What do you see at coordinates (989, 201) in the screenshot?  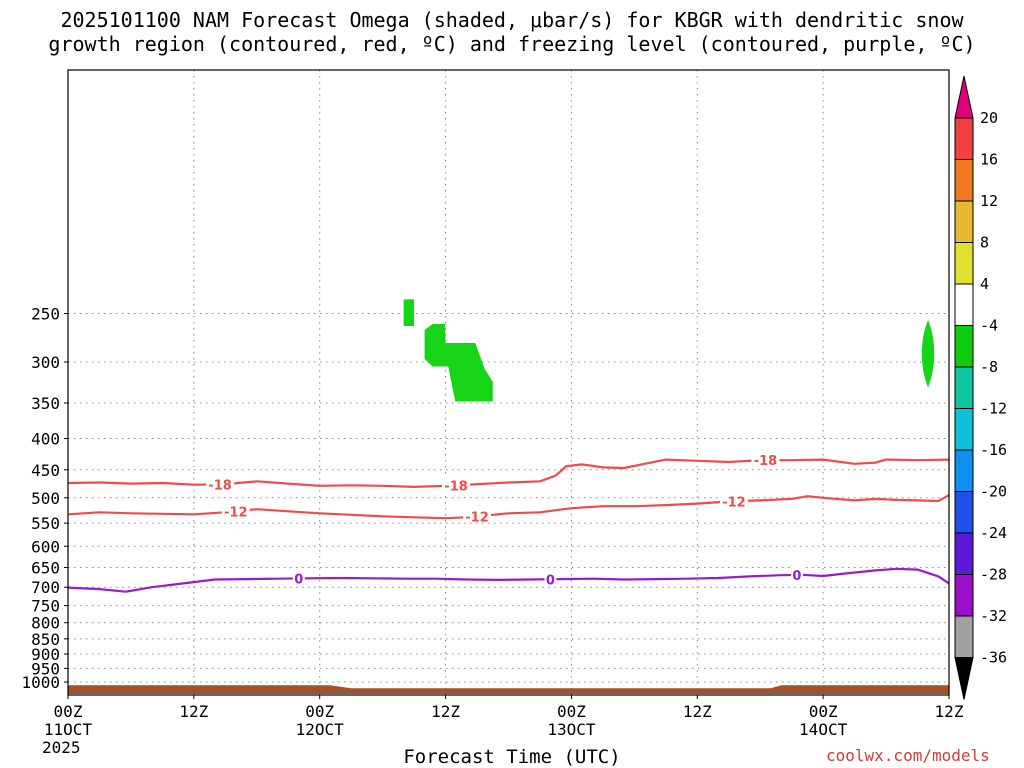 I see `colorbar-label-2: 12` at bounding box center [989, 201].